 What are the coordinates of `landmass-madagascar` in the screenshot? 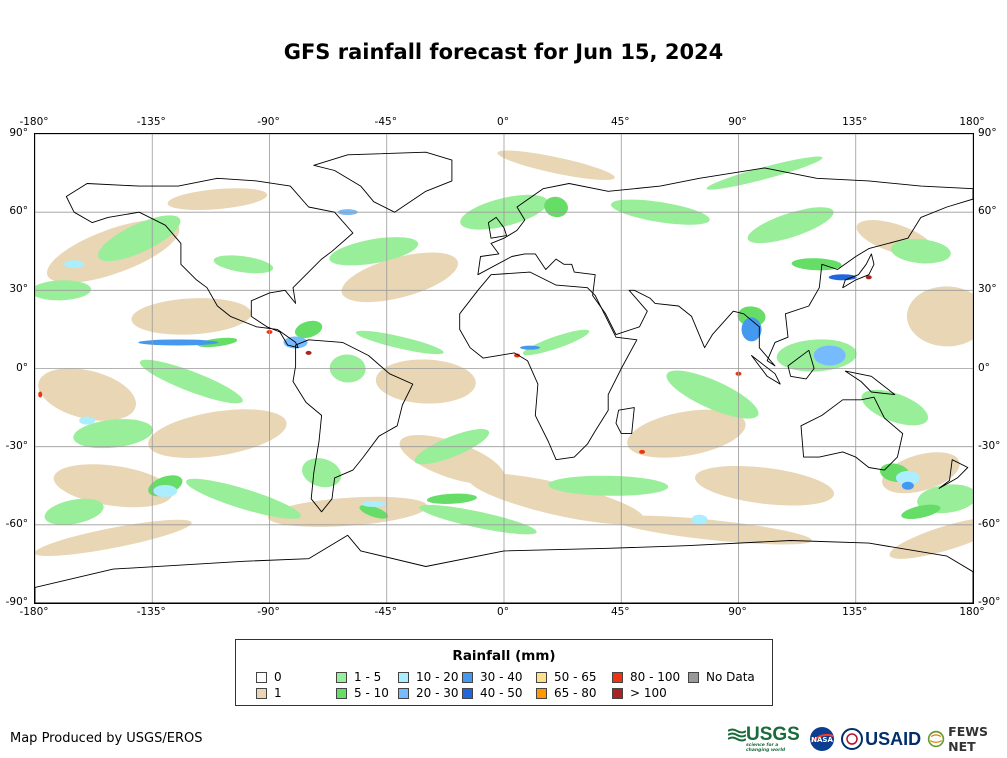 It's located at (625, 421).